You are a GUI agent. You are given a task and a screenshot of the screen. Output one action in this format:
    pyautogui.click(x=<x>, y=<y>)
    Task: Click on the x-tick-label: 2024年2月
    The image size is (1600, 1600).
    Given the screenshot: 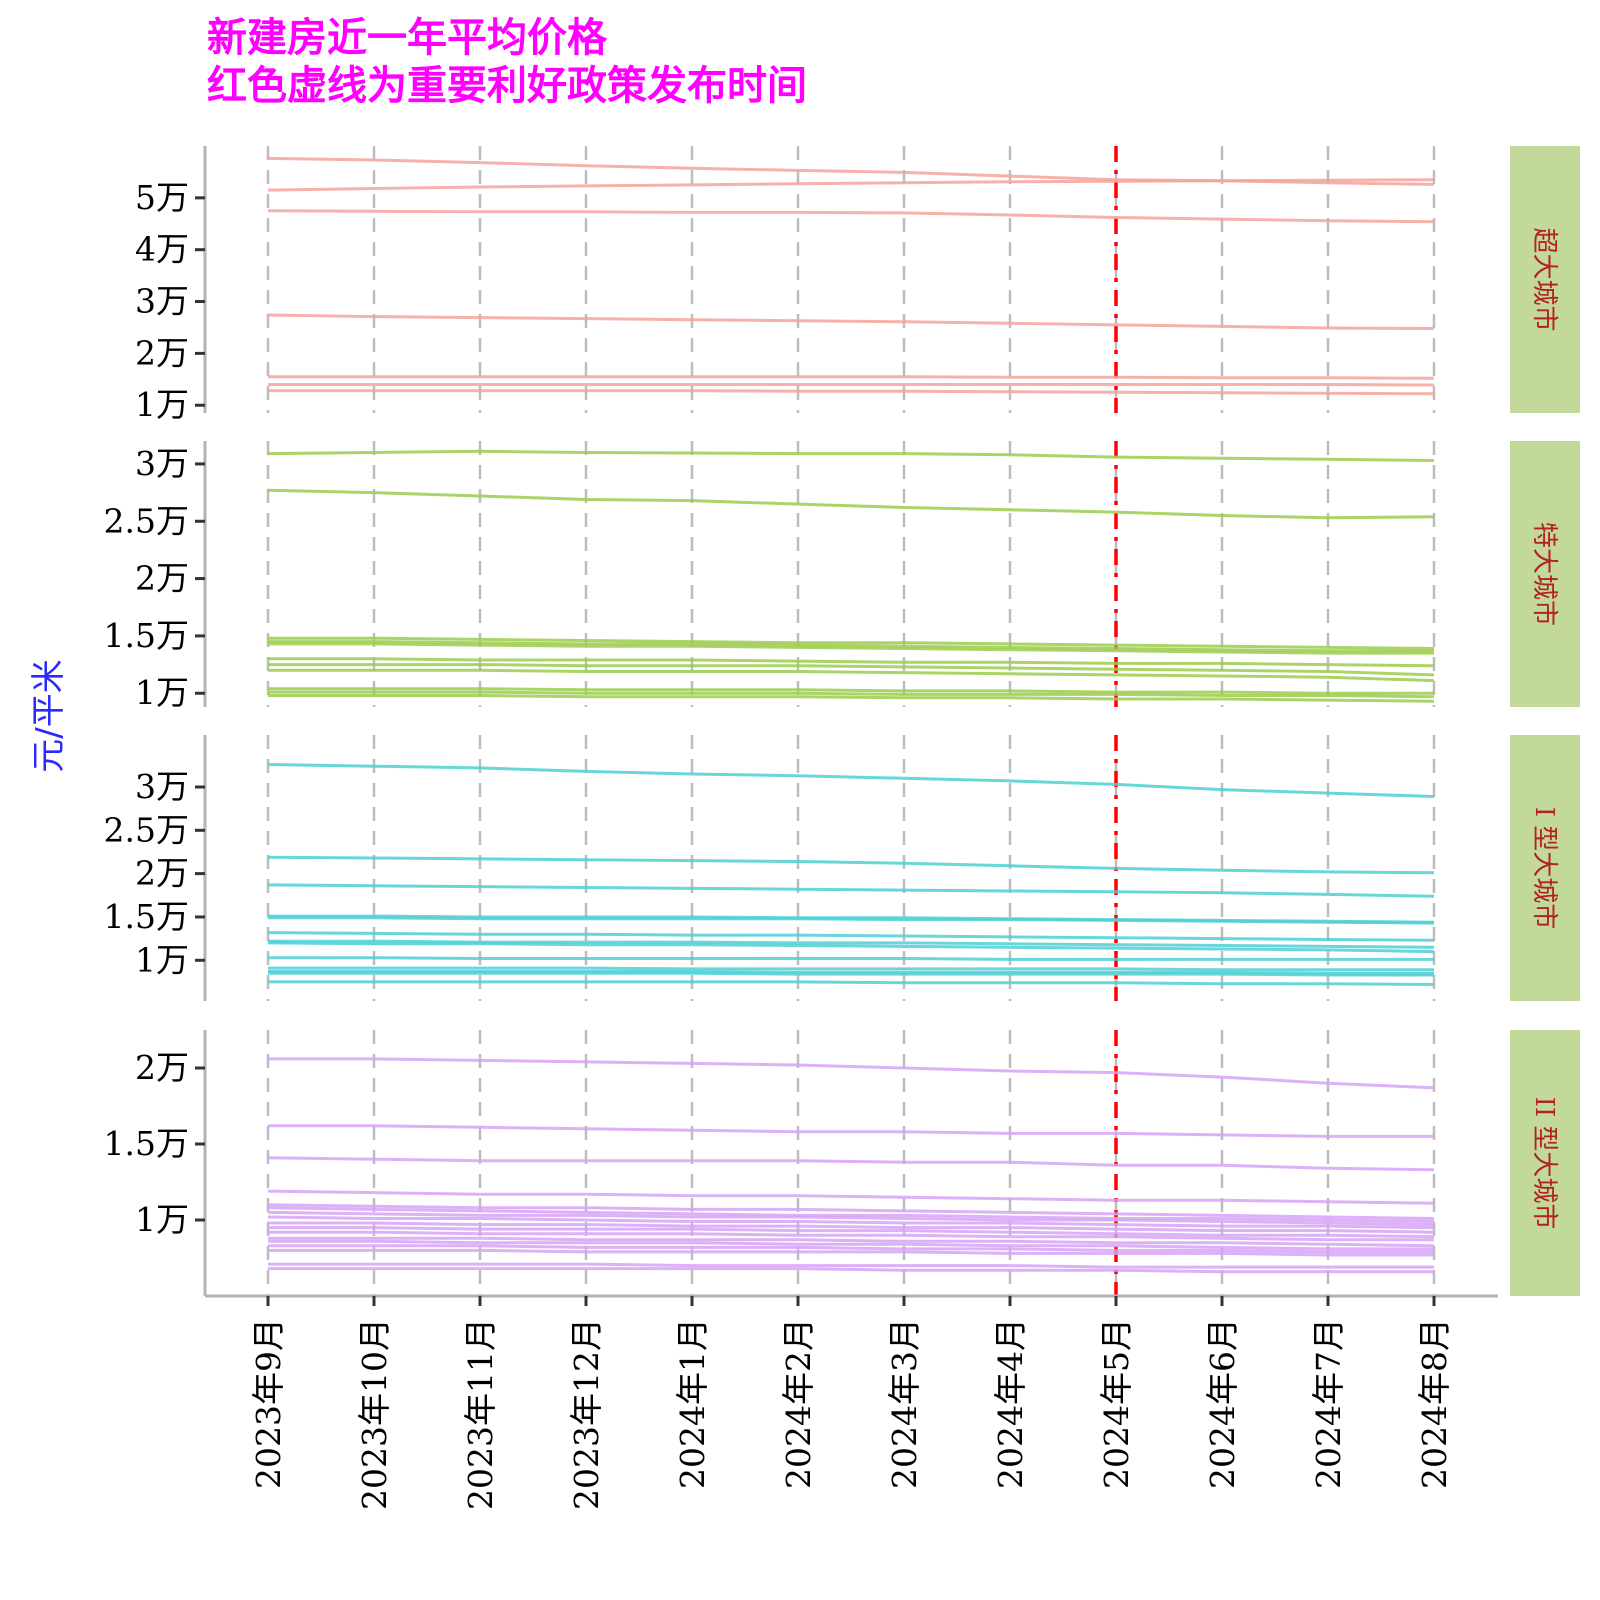 What is the action you would take?
    pyautogui.click(x=798, y=1403)
    